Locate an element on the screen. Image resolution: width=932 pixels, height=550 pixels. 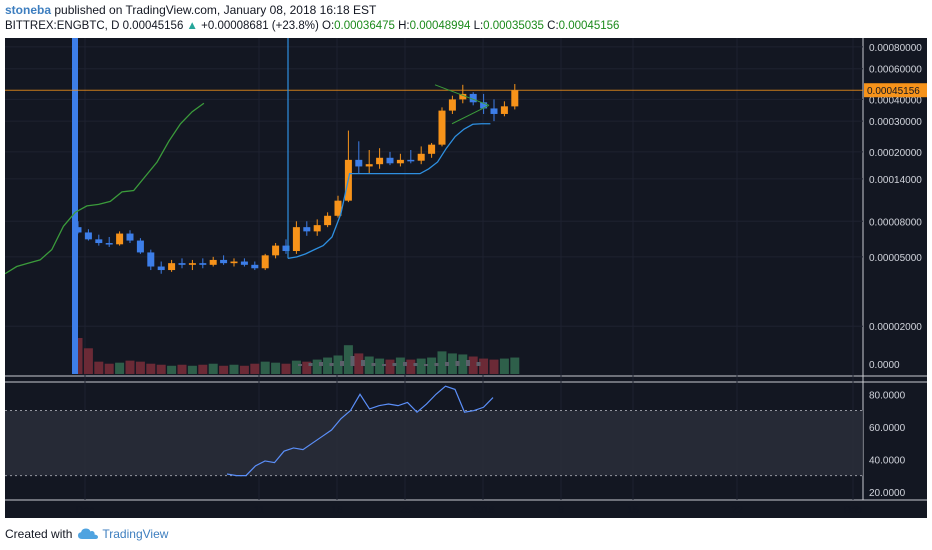
price-tick-label: 0.00020000 is located at coordinates (895, 153).